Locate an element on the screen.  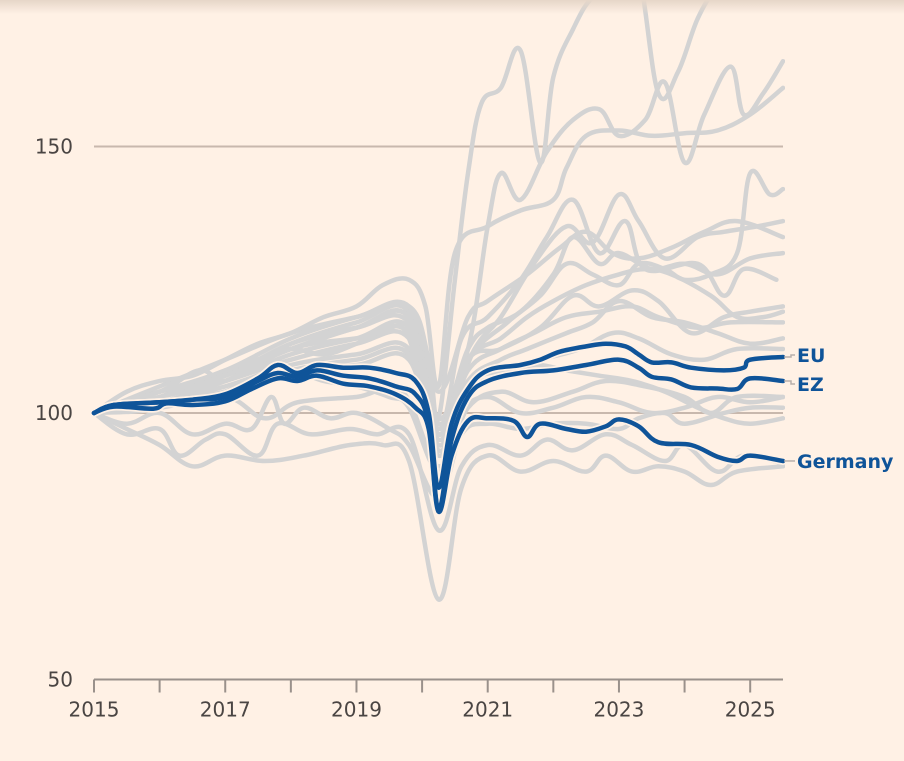
x-tick-label: 2015 is located at coordinates (94, 710).